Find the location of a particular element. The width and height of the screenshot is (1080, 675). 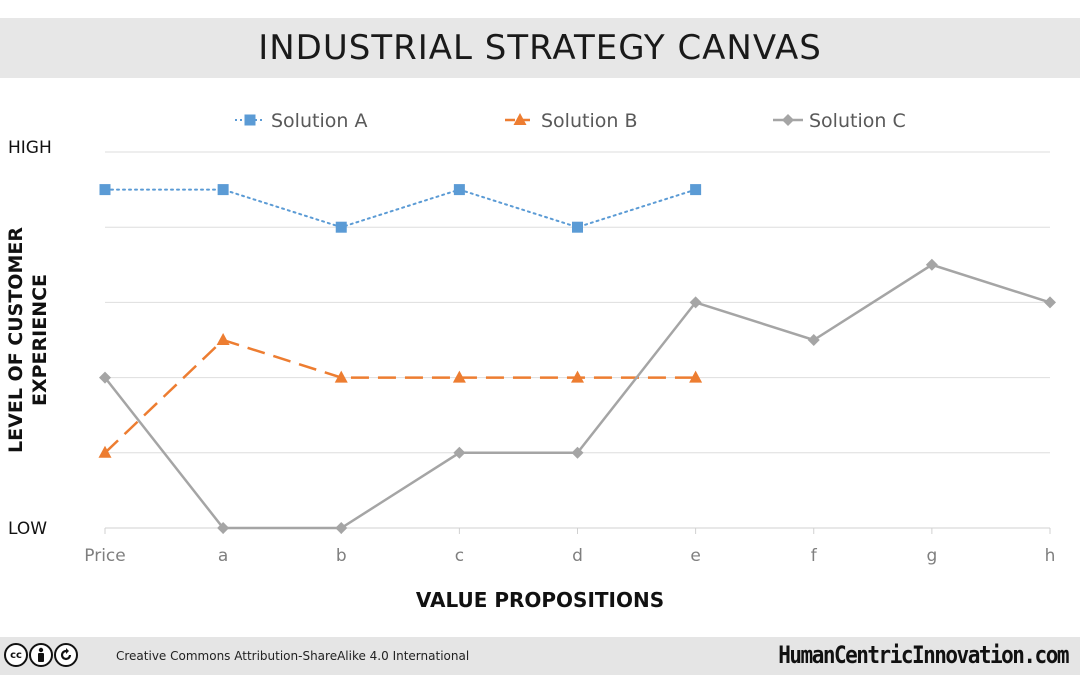

y-axis-title: LEVEL OF CUSTOMER EXPERIENCE is located at coordinates (28, 340).